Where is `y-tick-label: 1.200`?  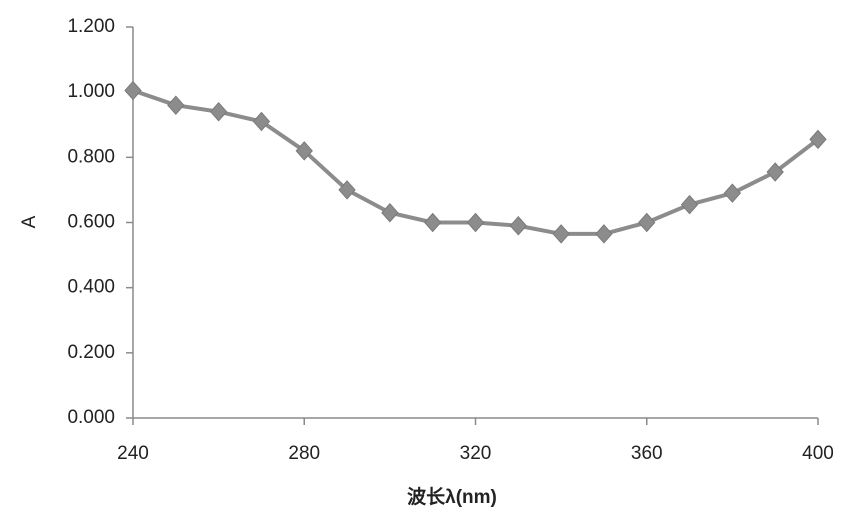 y-tick-label: 1.200 is located at coordinates (91, 26).